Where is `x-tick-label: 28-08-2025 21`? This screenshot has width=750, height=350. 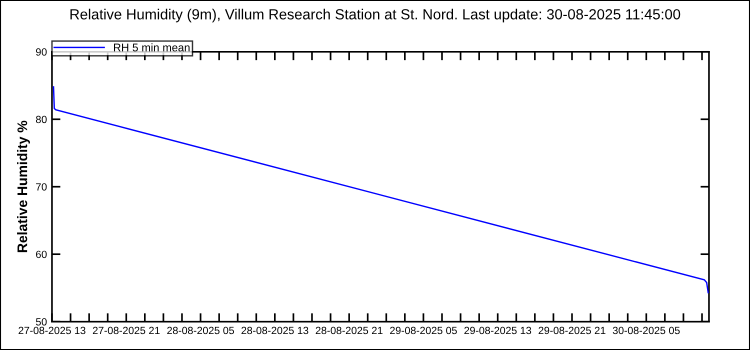 x-tick-label: 28-08-2025 21 is located at coordinates (349, 330).